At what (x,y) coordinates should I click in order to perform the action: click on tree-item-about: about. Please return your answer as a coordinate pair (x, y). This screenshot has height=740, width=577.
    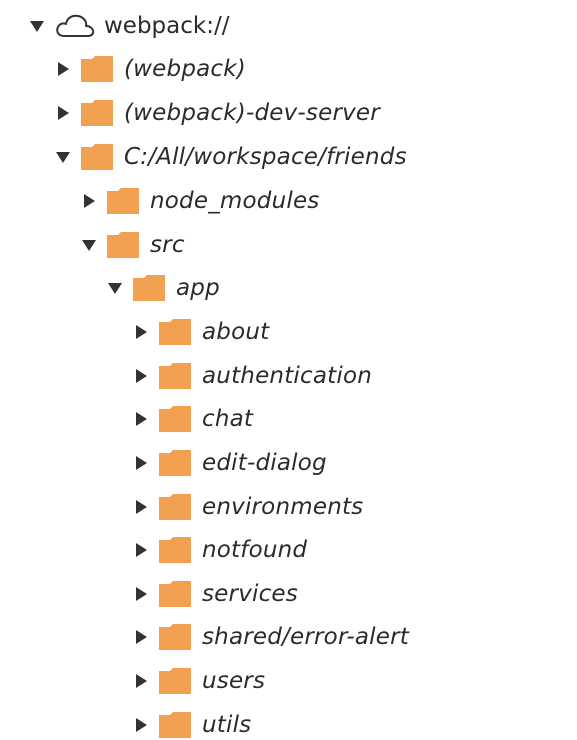
    Looking at the image, I should click on (200, 332).